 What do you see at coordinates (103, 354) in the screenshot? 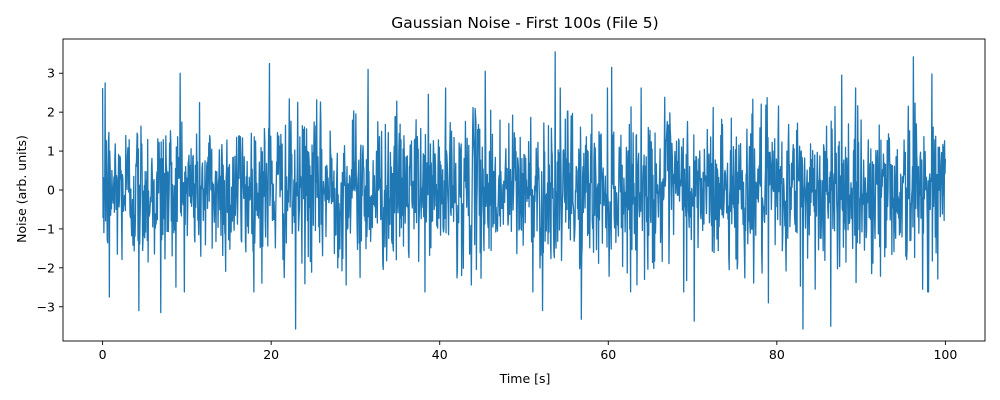
I see `x-tick-label: 0` at bounding box center [103, 354].